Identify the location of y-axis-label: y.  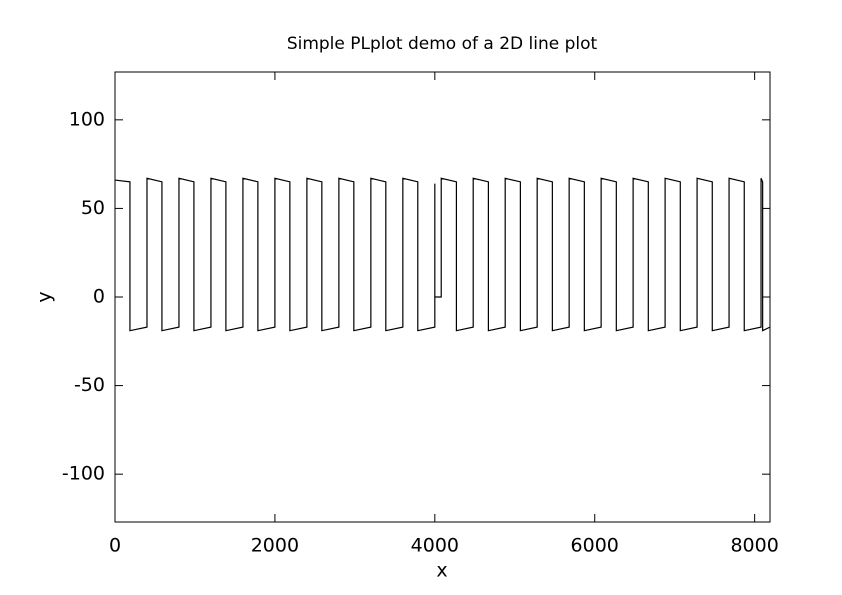
(45, 296).